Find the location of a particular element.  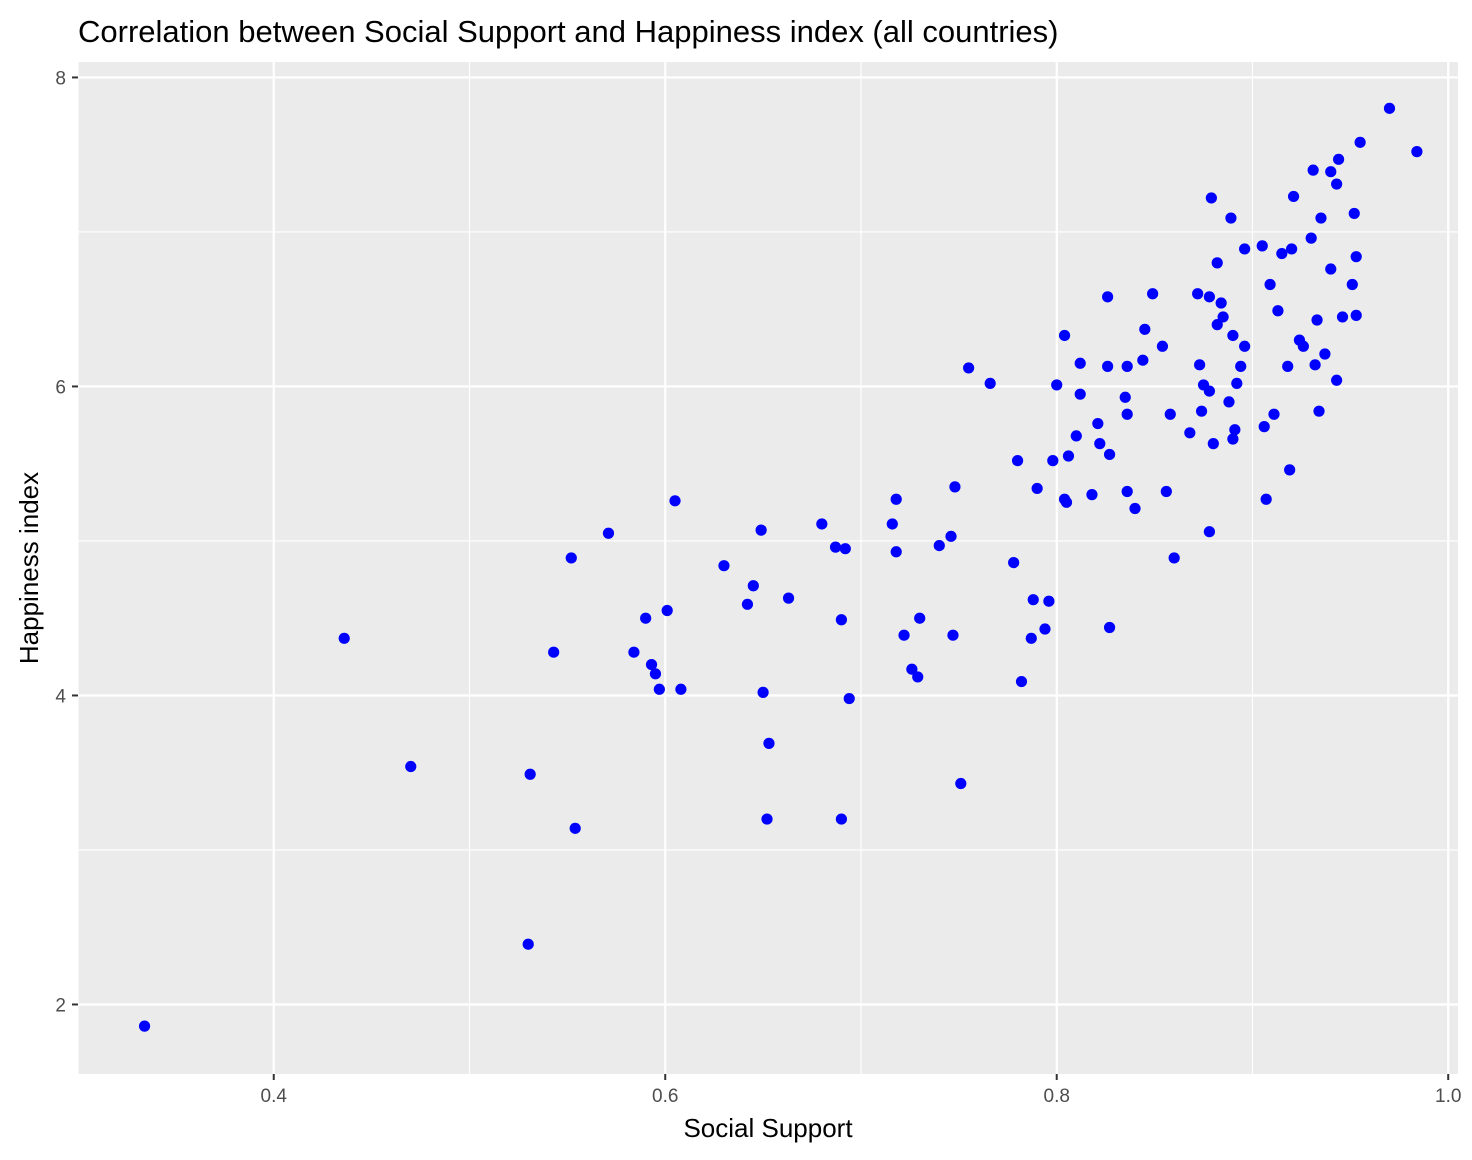

x-axis: 0.4 0.6 0.8 1.0 is located at coordinates (861, 1090).